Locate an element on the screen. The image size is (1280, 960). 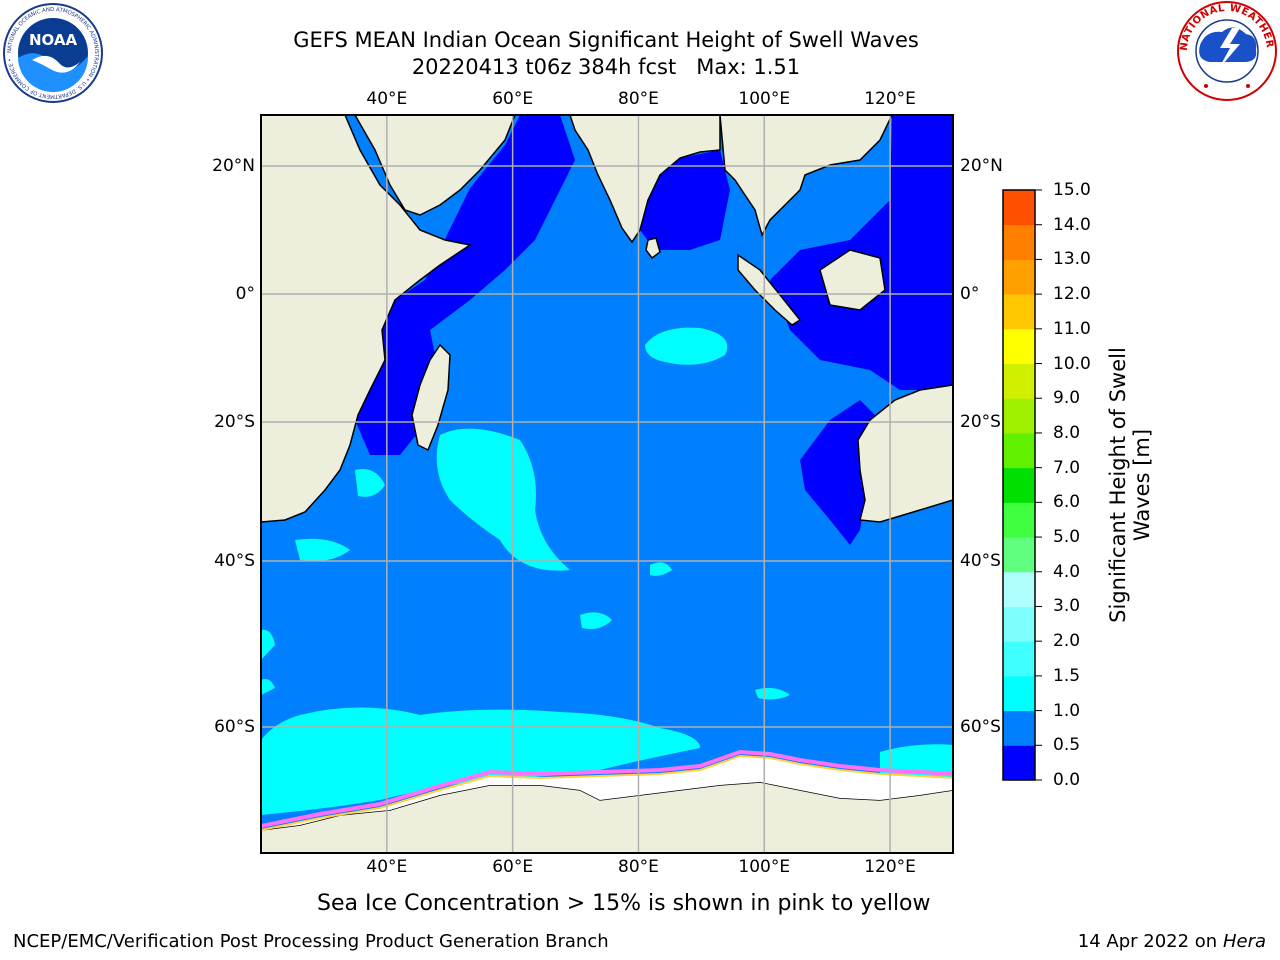
noaa-logo-text: NOAA is located at coordinates (53, 40).